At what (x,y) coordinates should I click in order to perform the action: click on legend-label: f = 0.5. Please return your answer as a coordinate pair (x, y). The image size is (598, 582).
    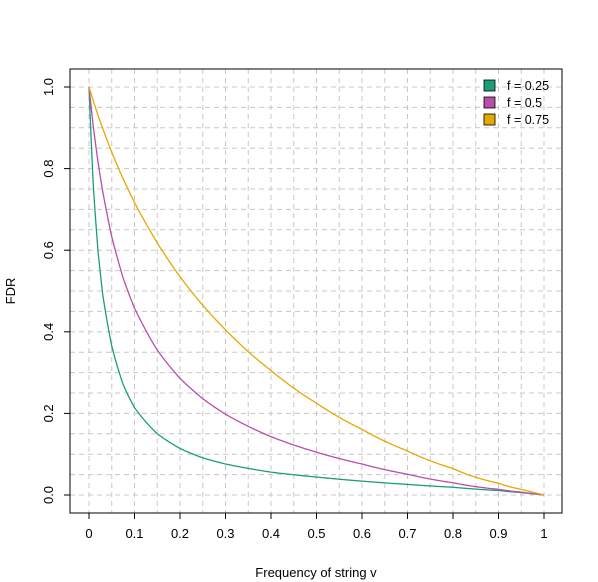
    Looking at the image, I should click on (524, 103).